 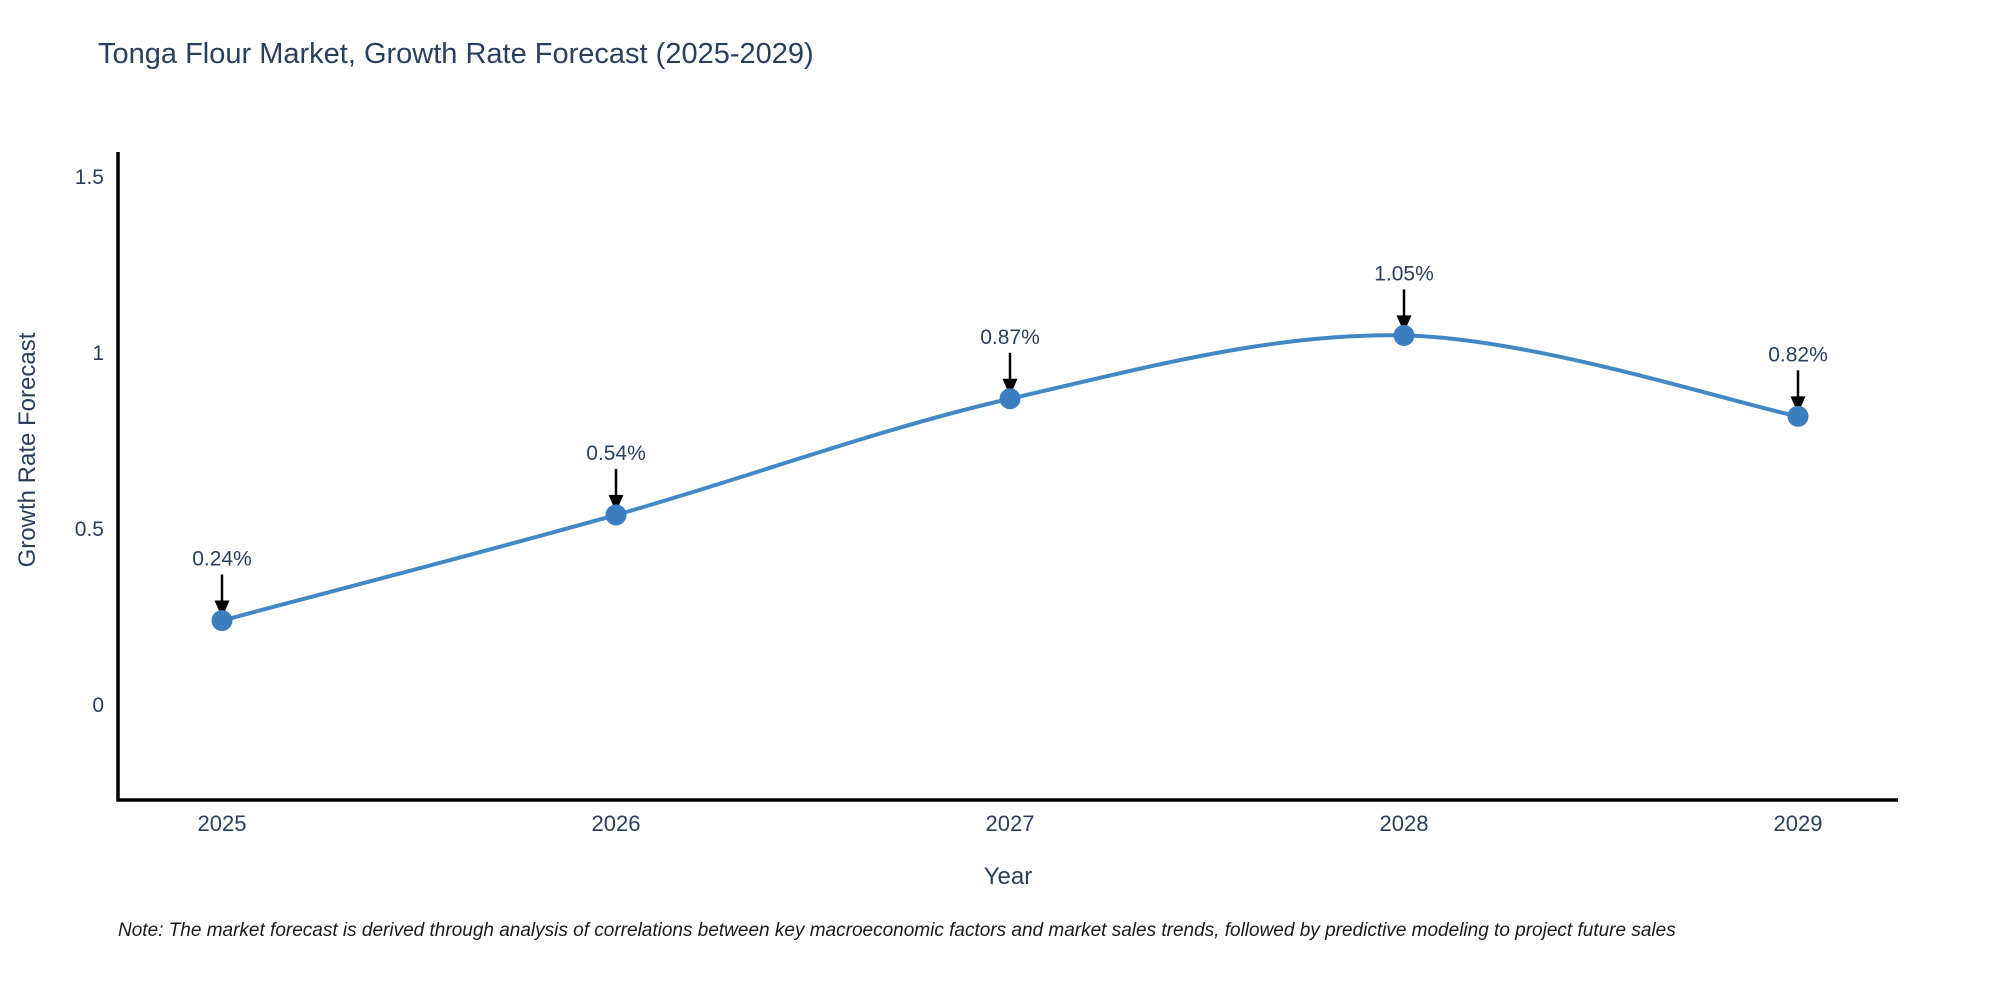 What do you see at coordinates (1404, 273) in the screenshot?
I see `point-annotation-label: 1.05%` at bounding box center [1404, 273].